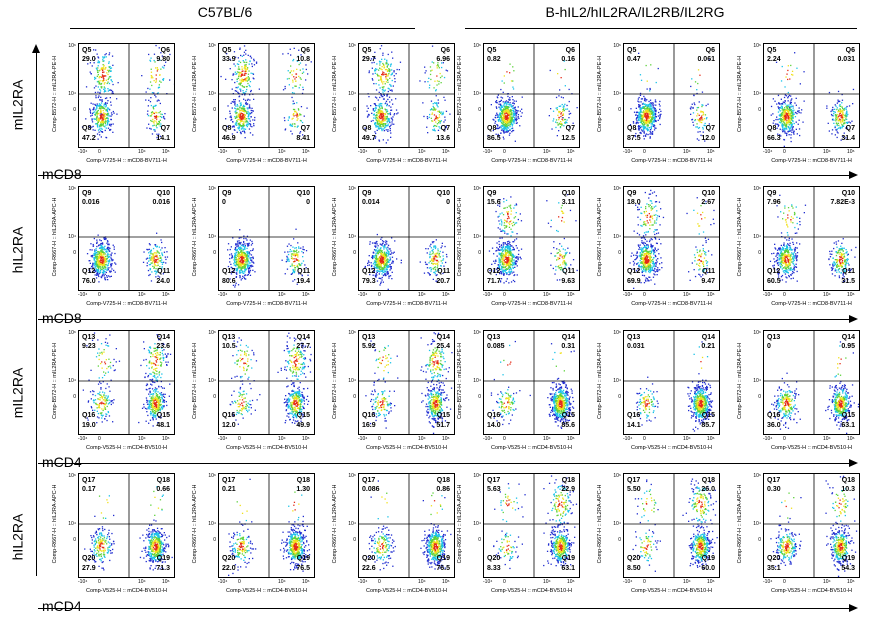 Image resolution: width=874 pixels, height=631 pixels. Describe the element at coordinates (634, 59) in the screenshot. I see `quadrant-value-ul: 0.47` at that location.